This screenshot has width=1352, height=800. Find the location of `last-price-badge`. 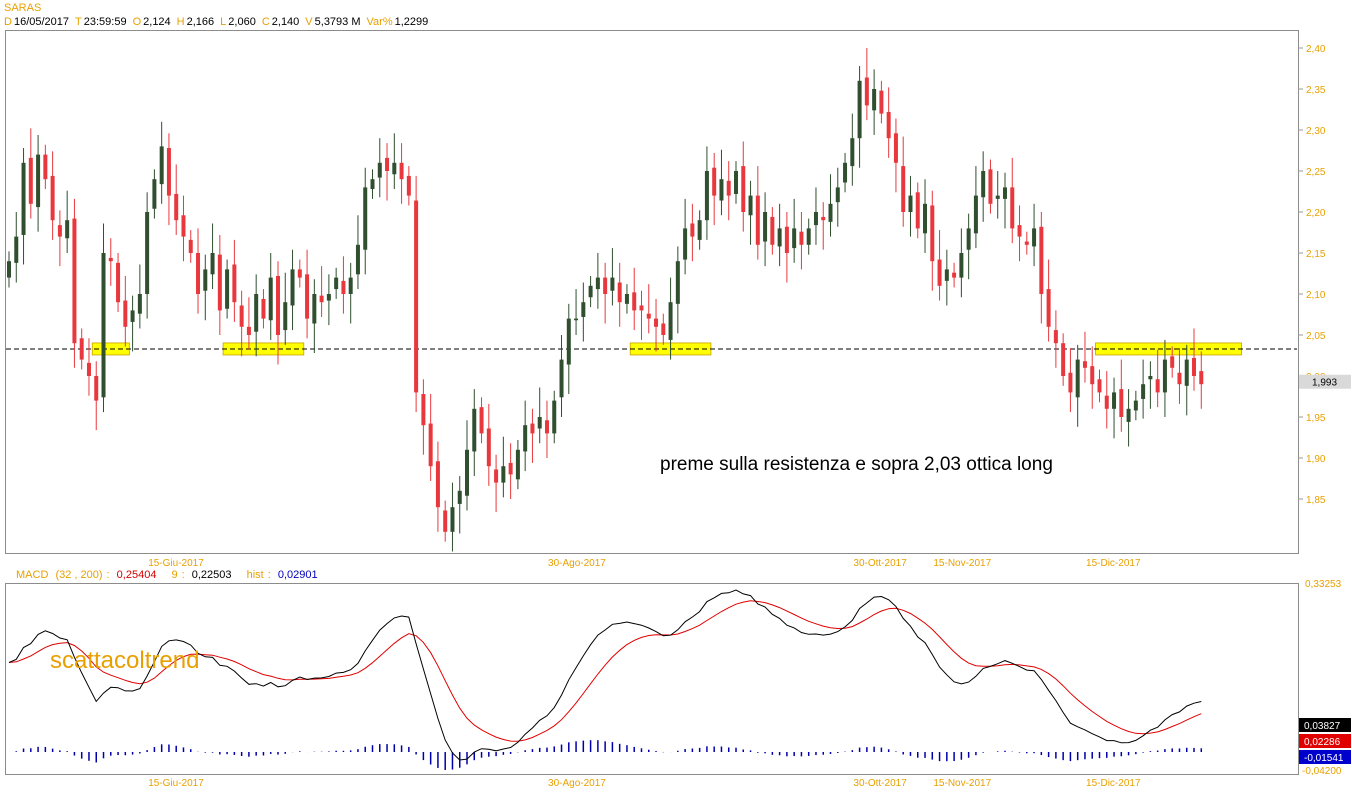

last-price-badge is located at coordinates (1325, 381).